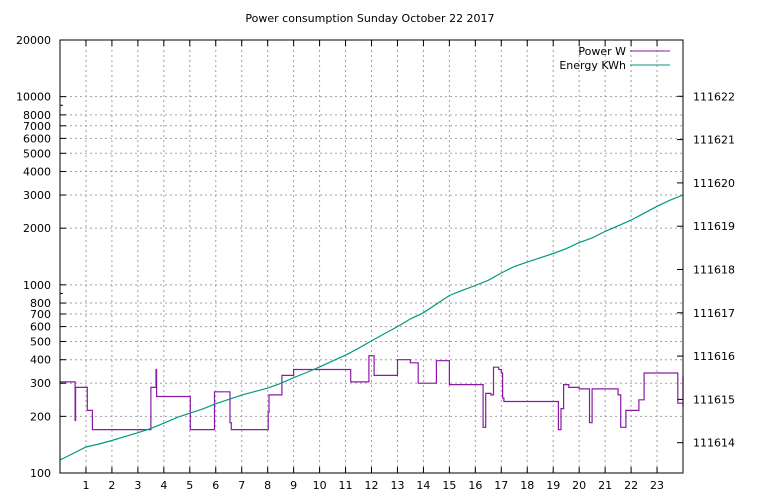 The height and width of the screenshot is (500, 768). Describe the element at coordinates (293, 485) in the screenshot. I see `x-axis-tick-label: 9` at that location.